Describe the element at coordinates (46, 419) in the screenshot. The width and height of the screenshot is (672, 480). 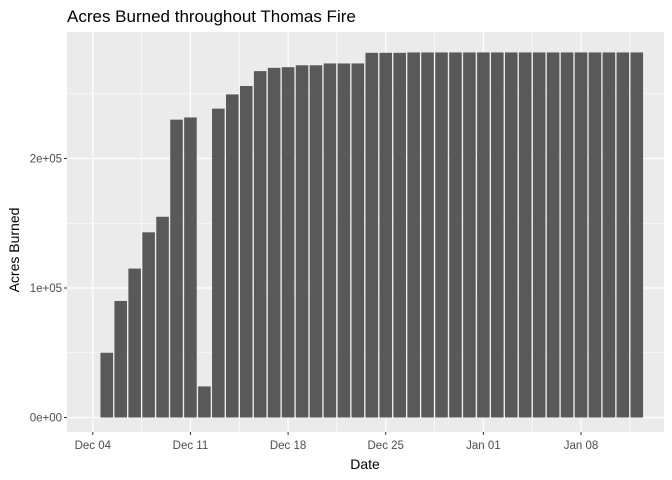
I see `y-tick-label: 0e+00` at that location.